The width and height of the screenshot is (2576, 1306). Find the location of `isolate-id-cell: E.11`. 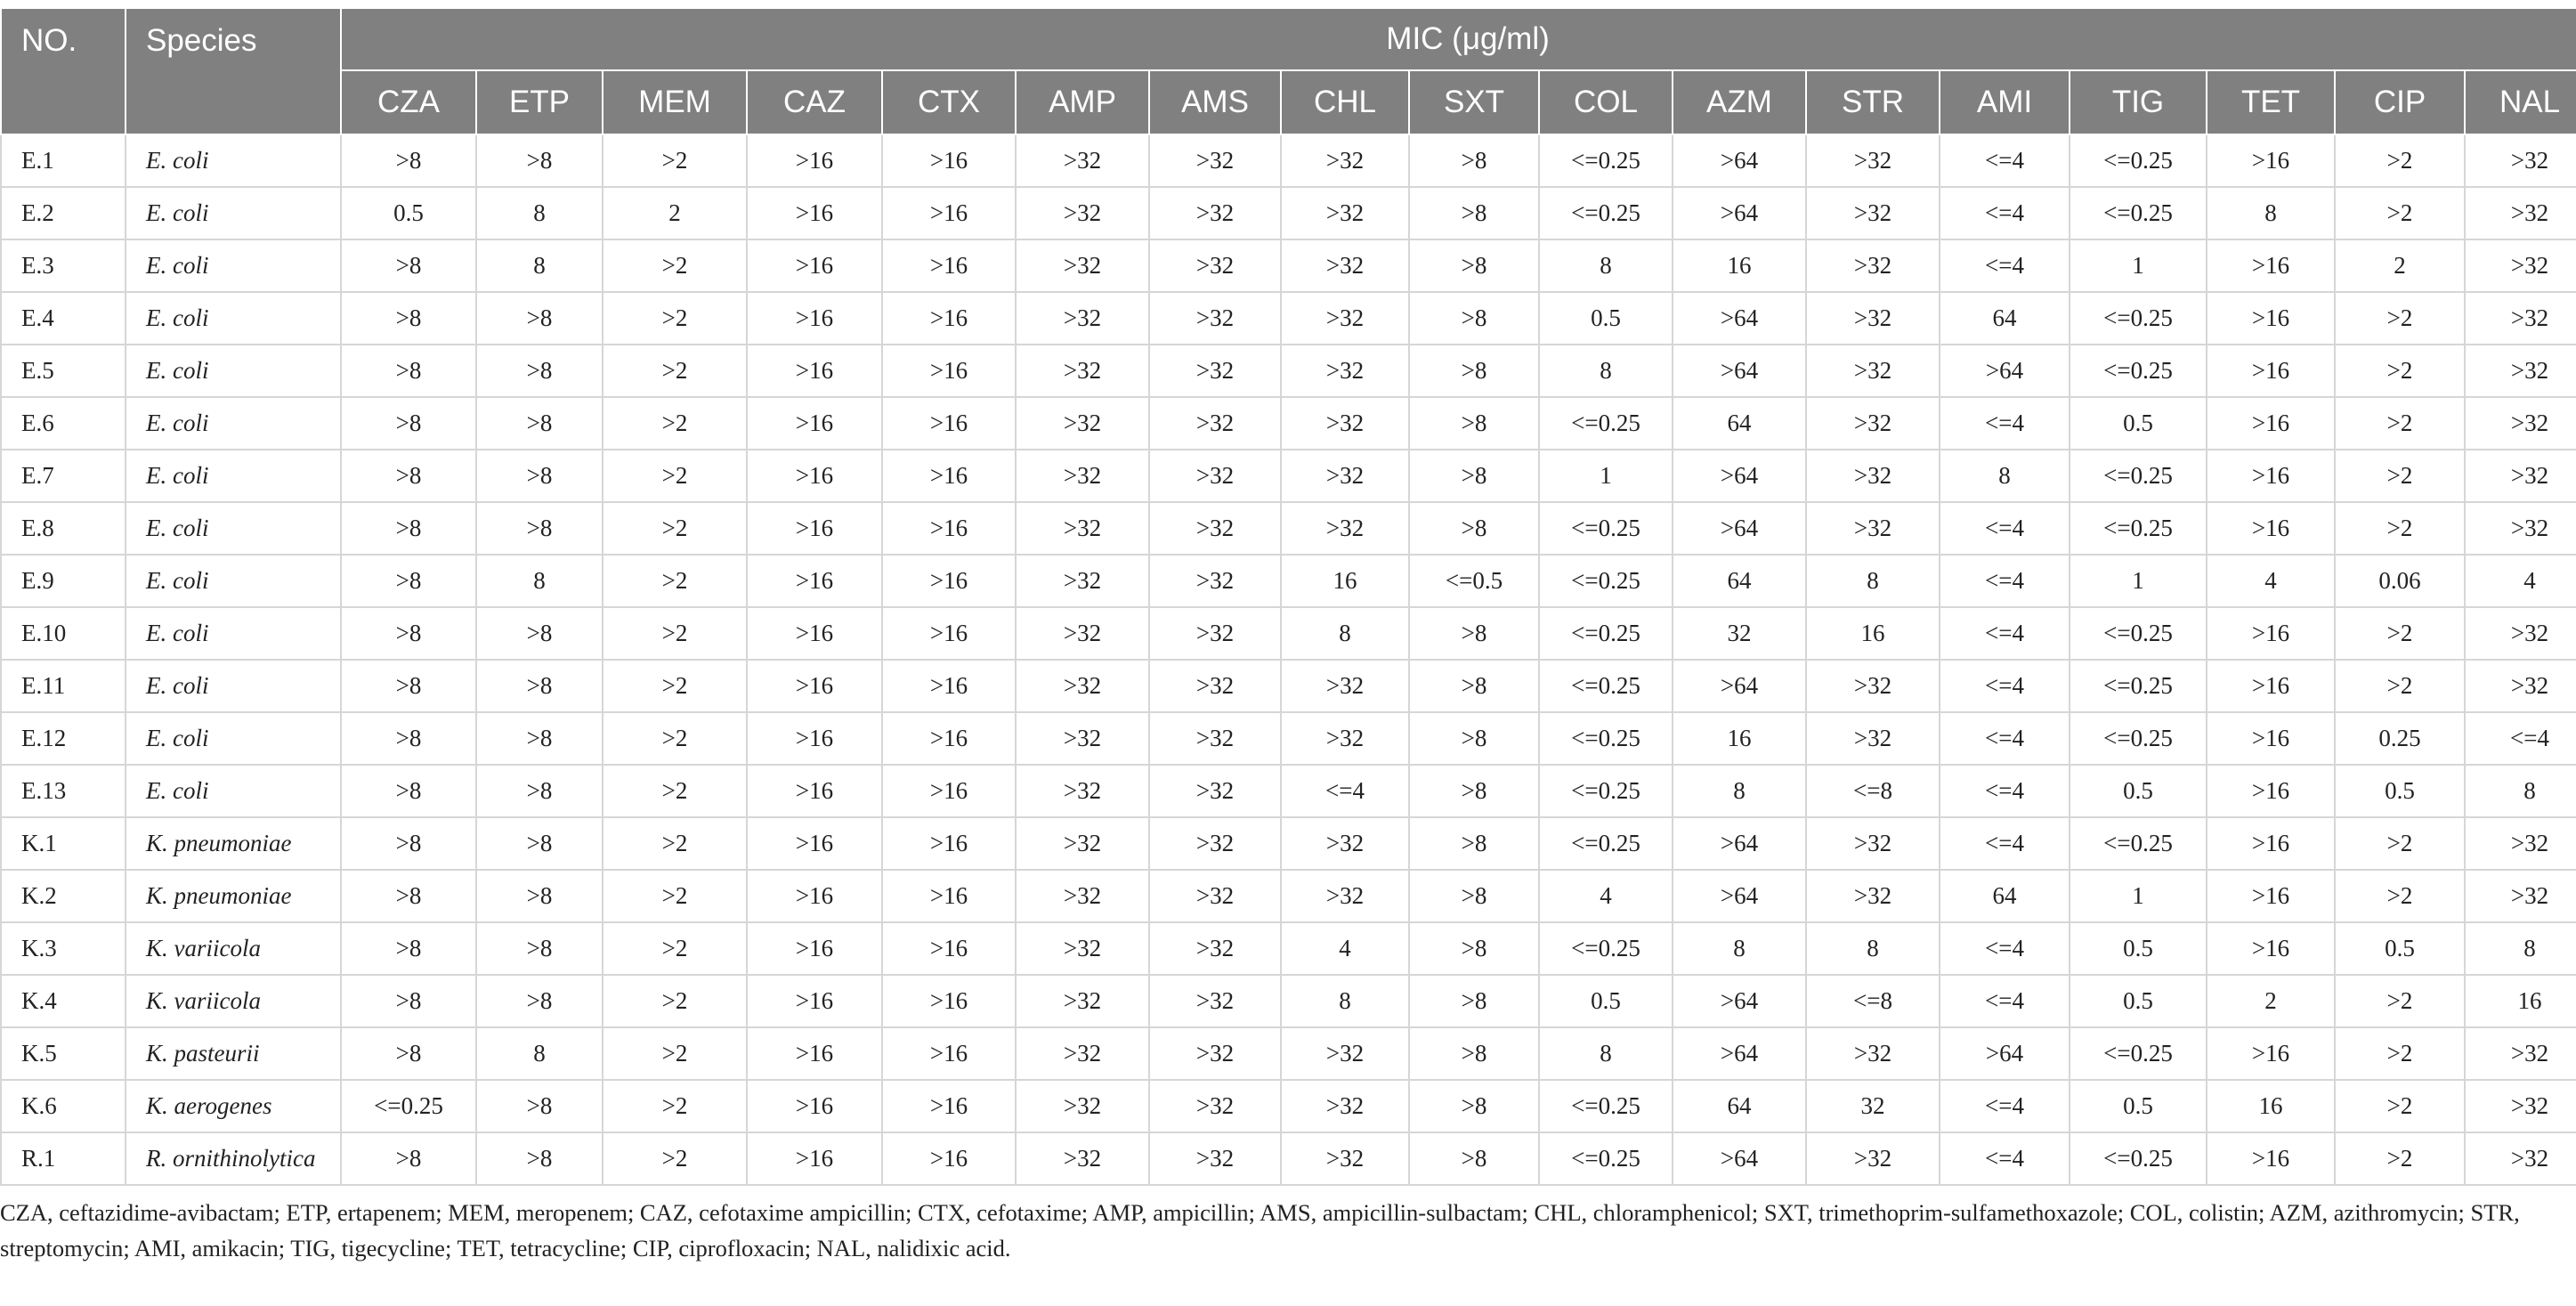

isolate-id-cell: E.11 is located at coordinates (63, 686).